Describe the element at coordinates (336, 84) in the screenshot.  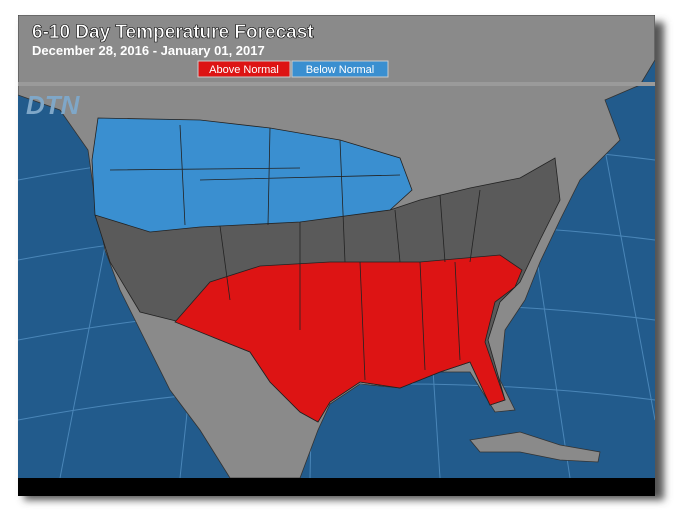
I see `header-band` at that location.